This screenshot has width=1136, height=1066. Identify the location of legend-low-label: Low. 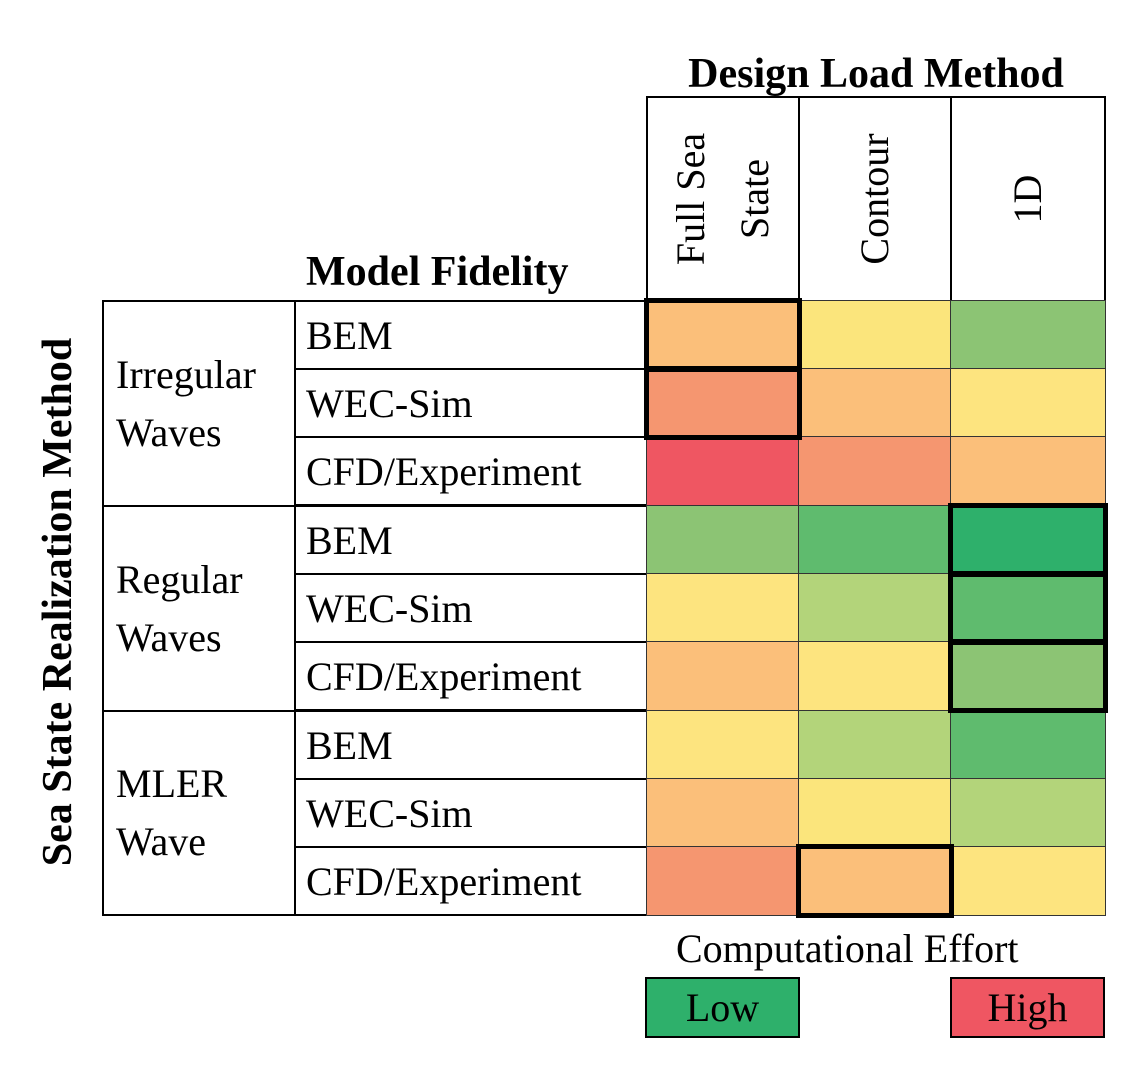
(722, 1007).